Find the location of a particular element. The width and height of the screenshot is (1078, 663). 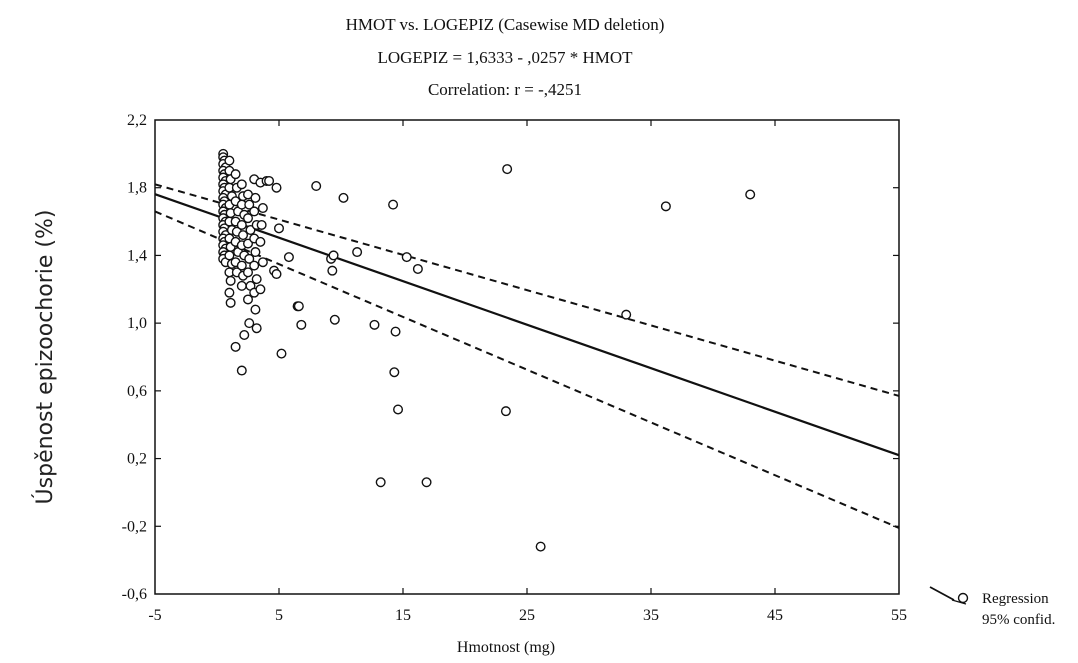

y-tick-label: 0,2 is located at coordinates (137, 459).